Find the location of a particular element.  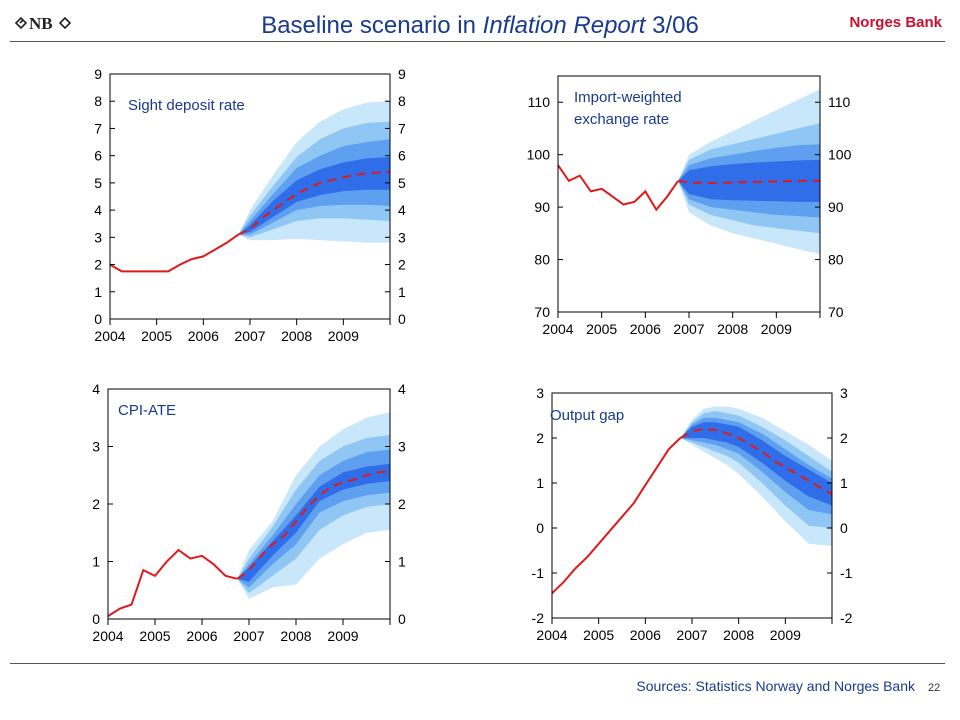

norges-bank-logo: NB is located at coordinates (43, 23).